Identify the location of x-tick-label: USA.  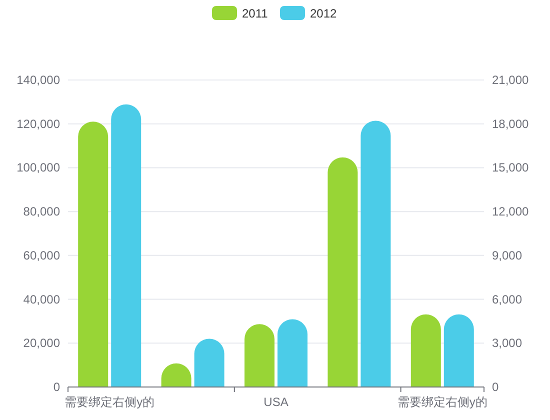
(276, 402).